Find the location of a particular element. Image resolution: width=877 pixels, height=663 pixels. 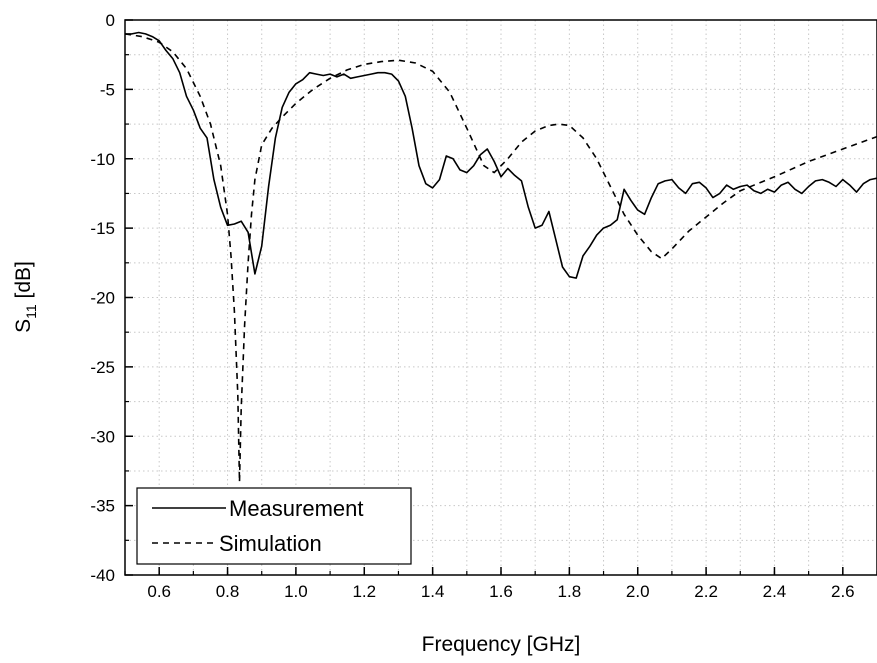

x-tick-label: 1.0 is located at coordinates (296, 591).